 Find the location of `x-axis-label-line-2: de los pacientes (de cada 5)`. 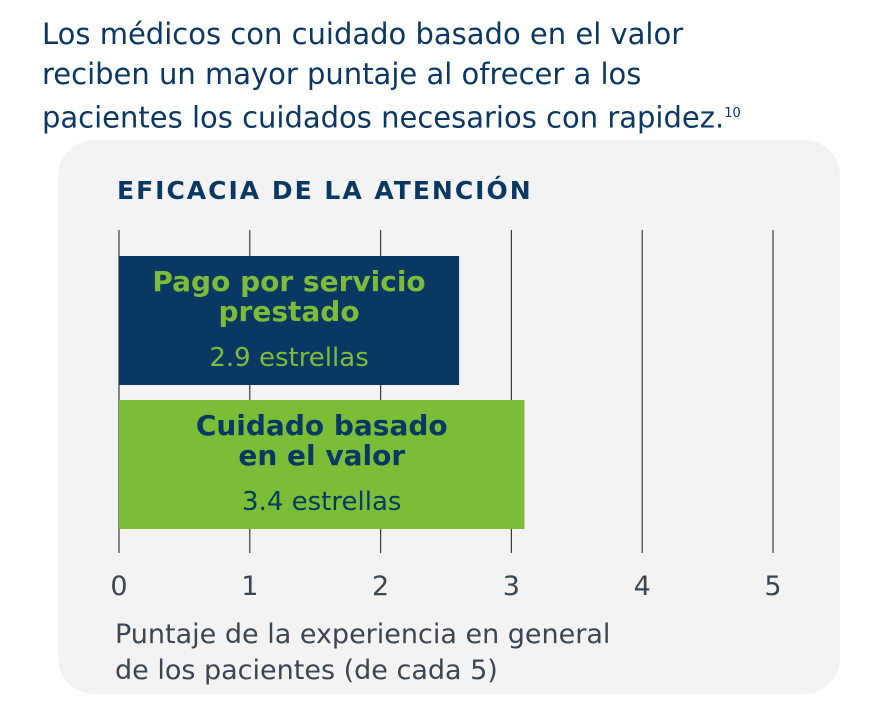

x-axis-label-line-2: de los pacientes (de cada 5) is located at coordinates (306, 670).